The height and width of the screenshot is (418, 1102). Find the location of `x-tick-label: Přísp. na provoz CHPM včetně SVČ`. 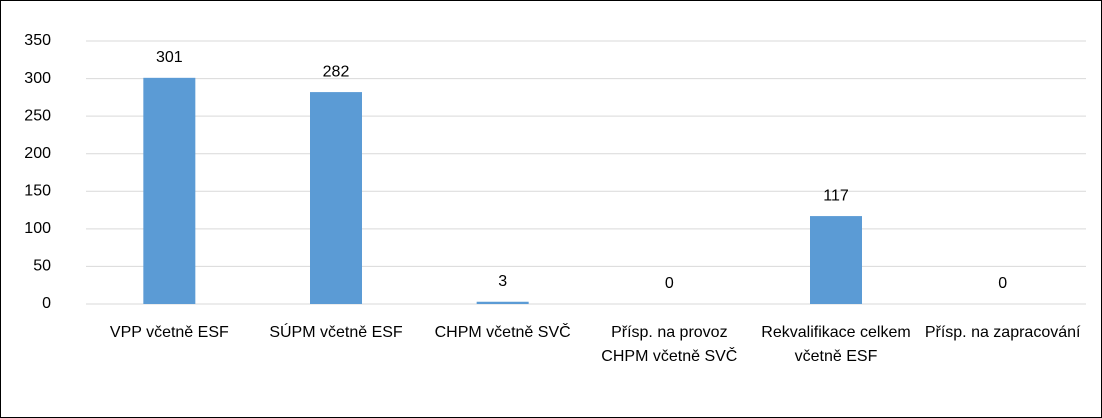

x-tick-label: Přísp. na provoz CHPM včetně SVČ is located at coordinates (669, 344).